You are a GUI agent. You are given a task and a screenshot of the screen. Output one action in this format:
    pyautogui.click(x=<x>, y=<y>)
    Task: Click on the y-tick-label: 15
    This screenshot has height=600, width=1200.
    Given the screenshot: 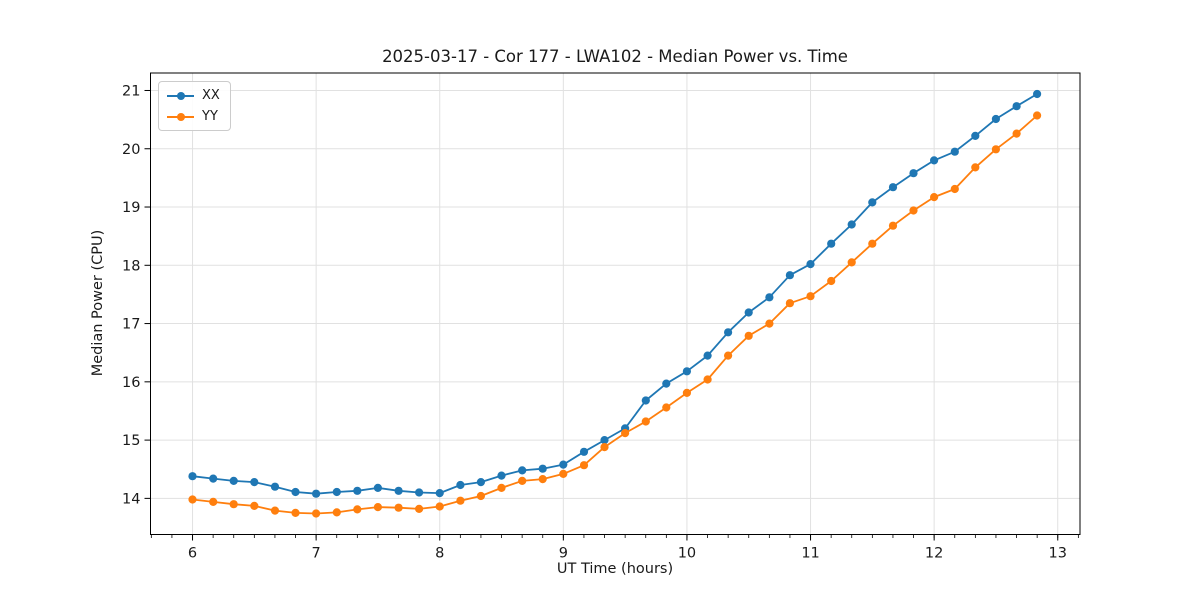 What is the action you would take?
    pyautogui.click(x=131, y=441)
    